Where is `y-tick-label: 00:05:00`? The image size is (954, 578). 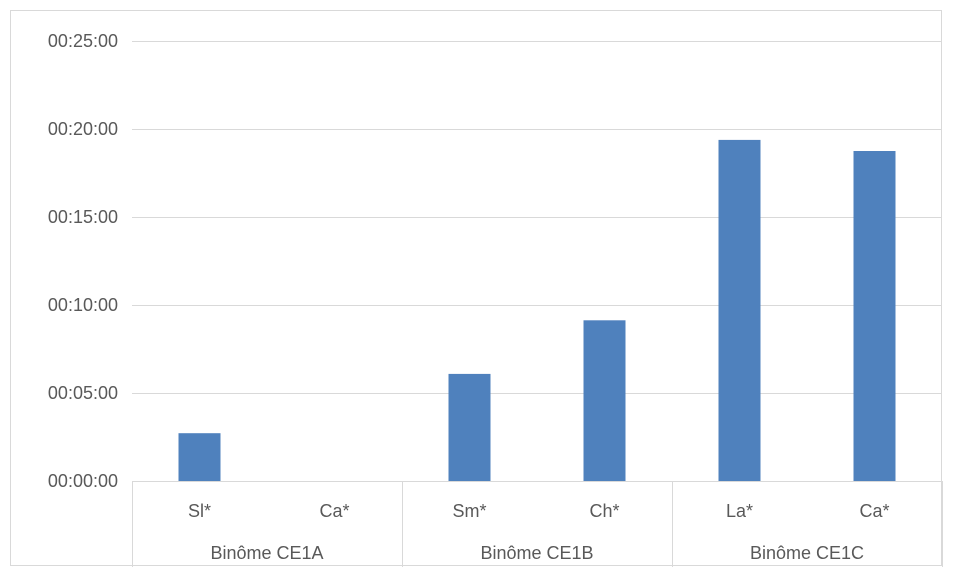 y-tick-label: 00:05:00 is located at coordinates (83, 393).